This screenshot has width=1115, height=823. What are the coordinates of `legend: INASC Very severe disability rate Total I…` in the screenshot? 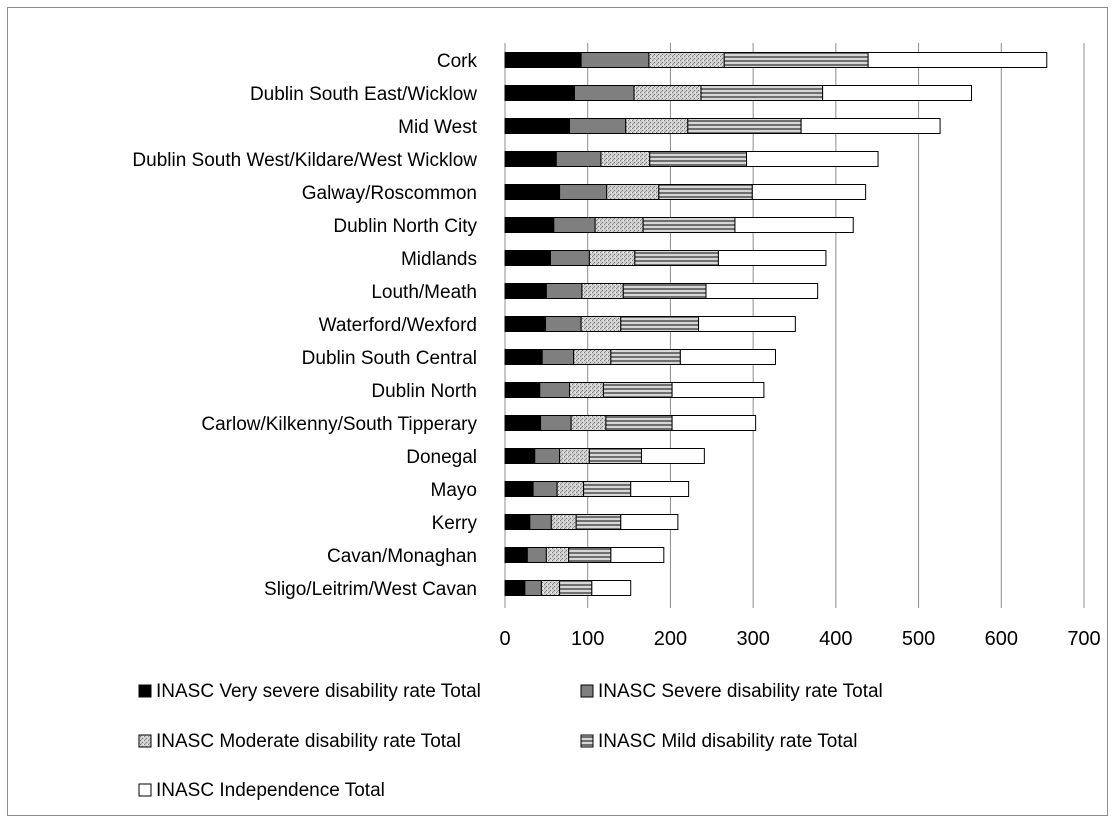 It's located at (510, 741).